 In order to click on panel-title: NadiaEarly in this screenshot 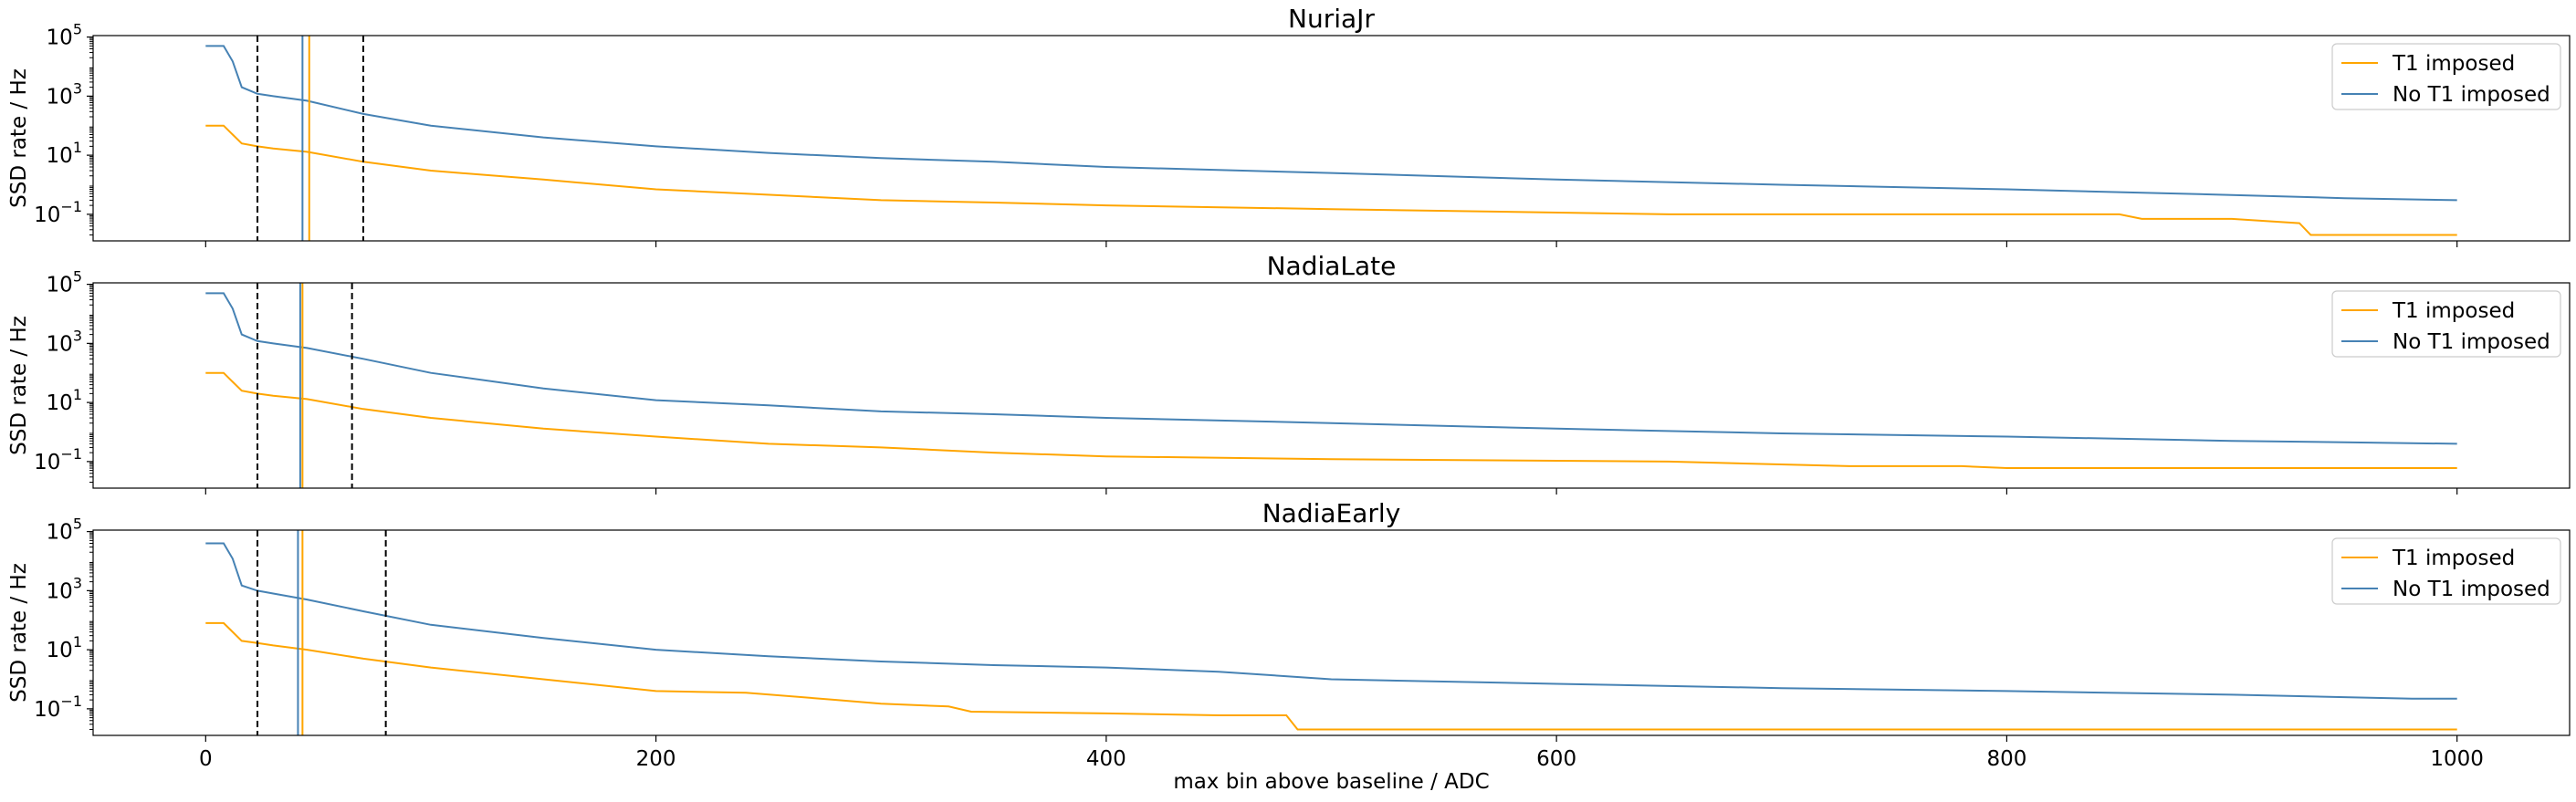, I will do `click(1331, 513)`.